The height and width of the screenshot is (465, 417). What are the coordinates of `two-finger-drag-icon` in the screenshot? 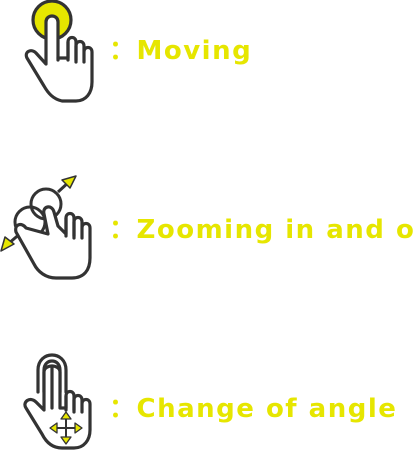 It's located at (57, 401).